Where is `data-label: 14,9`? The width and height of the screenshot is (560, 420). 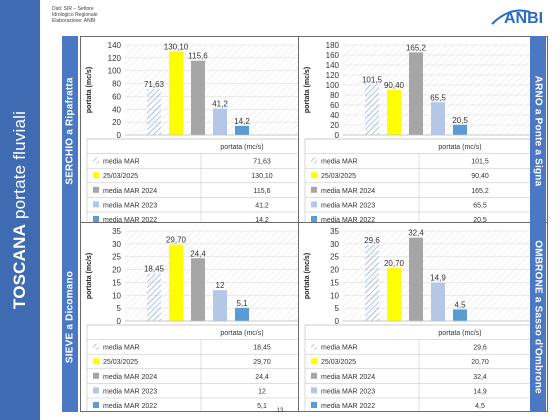
data-label: 14,9 is located at coordinates (438, 278).